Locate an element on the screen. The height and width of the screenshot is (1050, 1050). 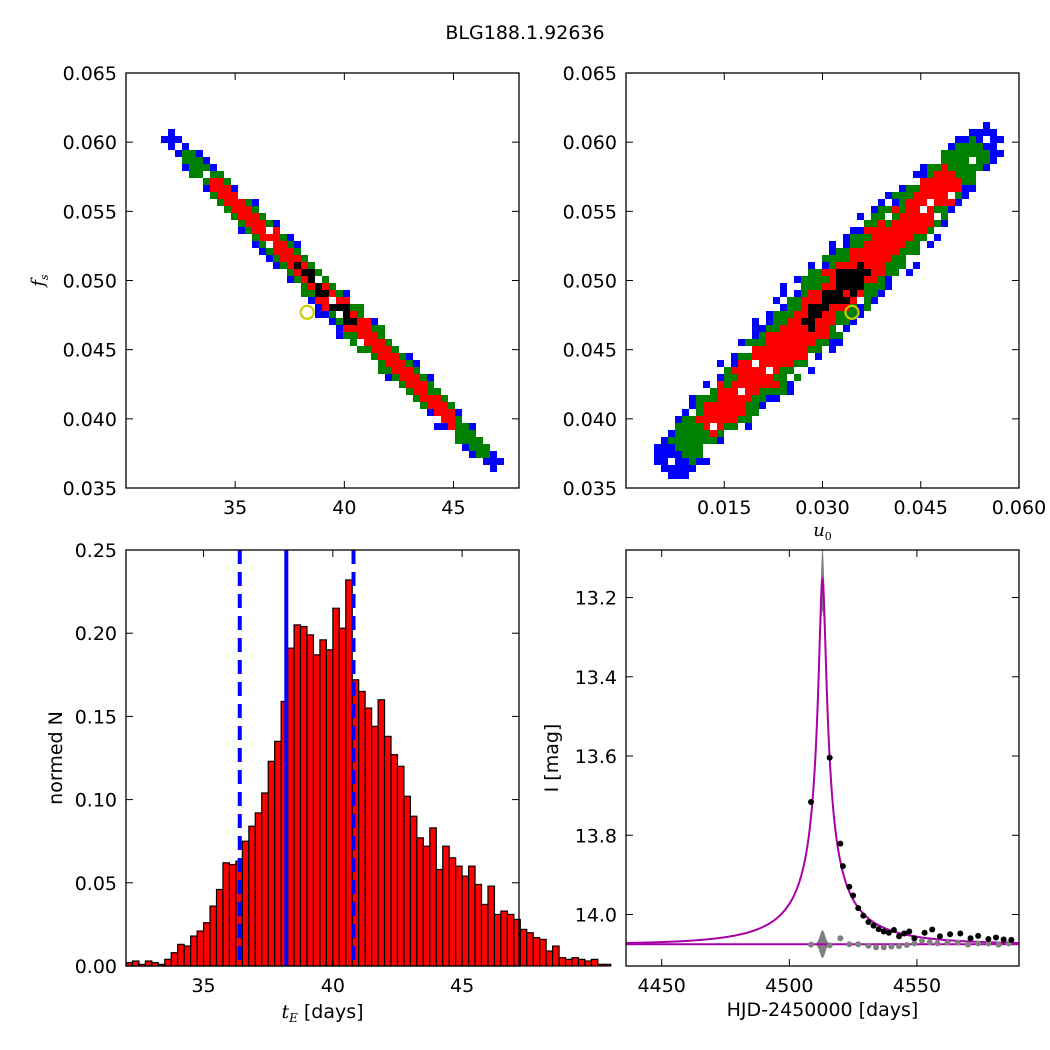
x-tick-label: 35 is located at coordinates (235, 508).